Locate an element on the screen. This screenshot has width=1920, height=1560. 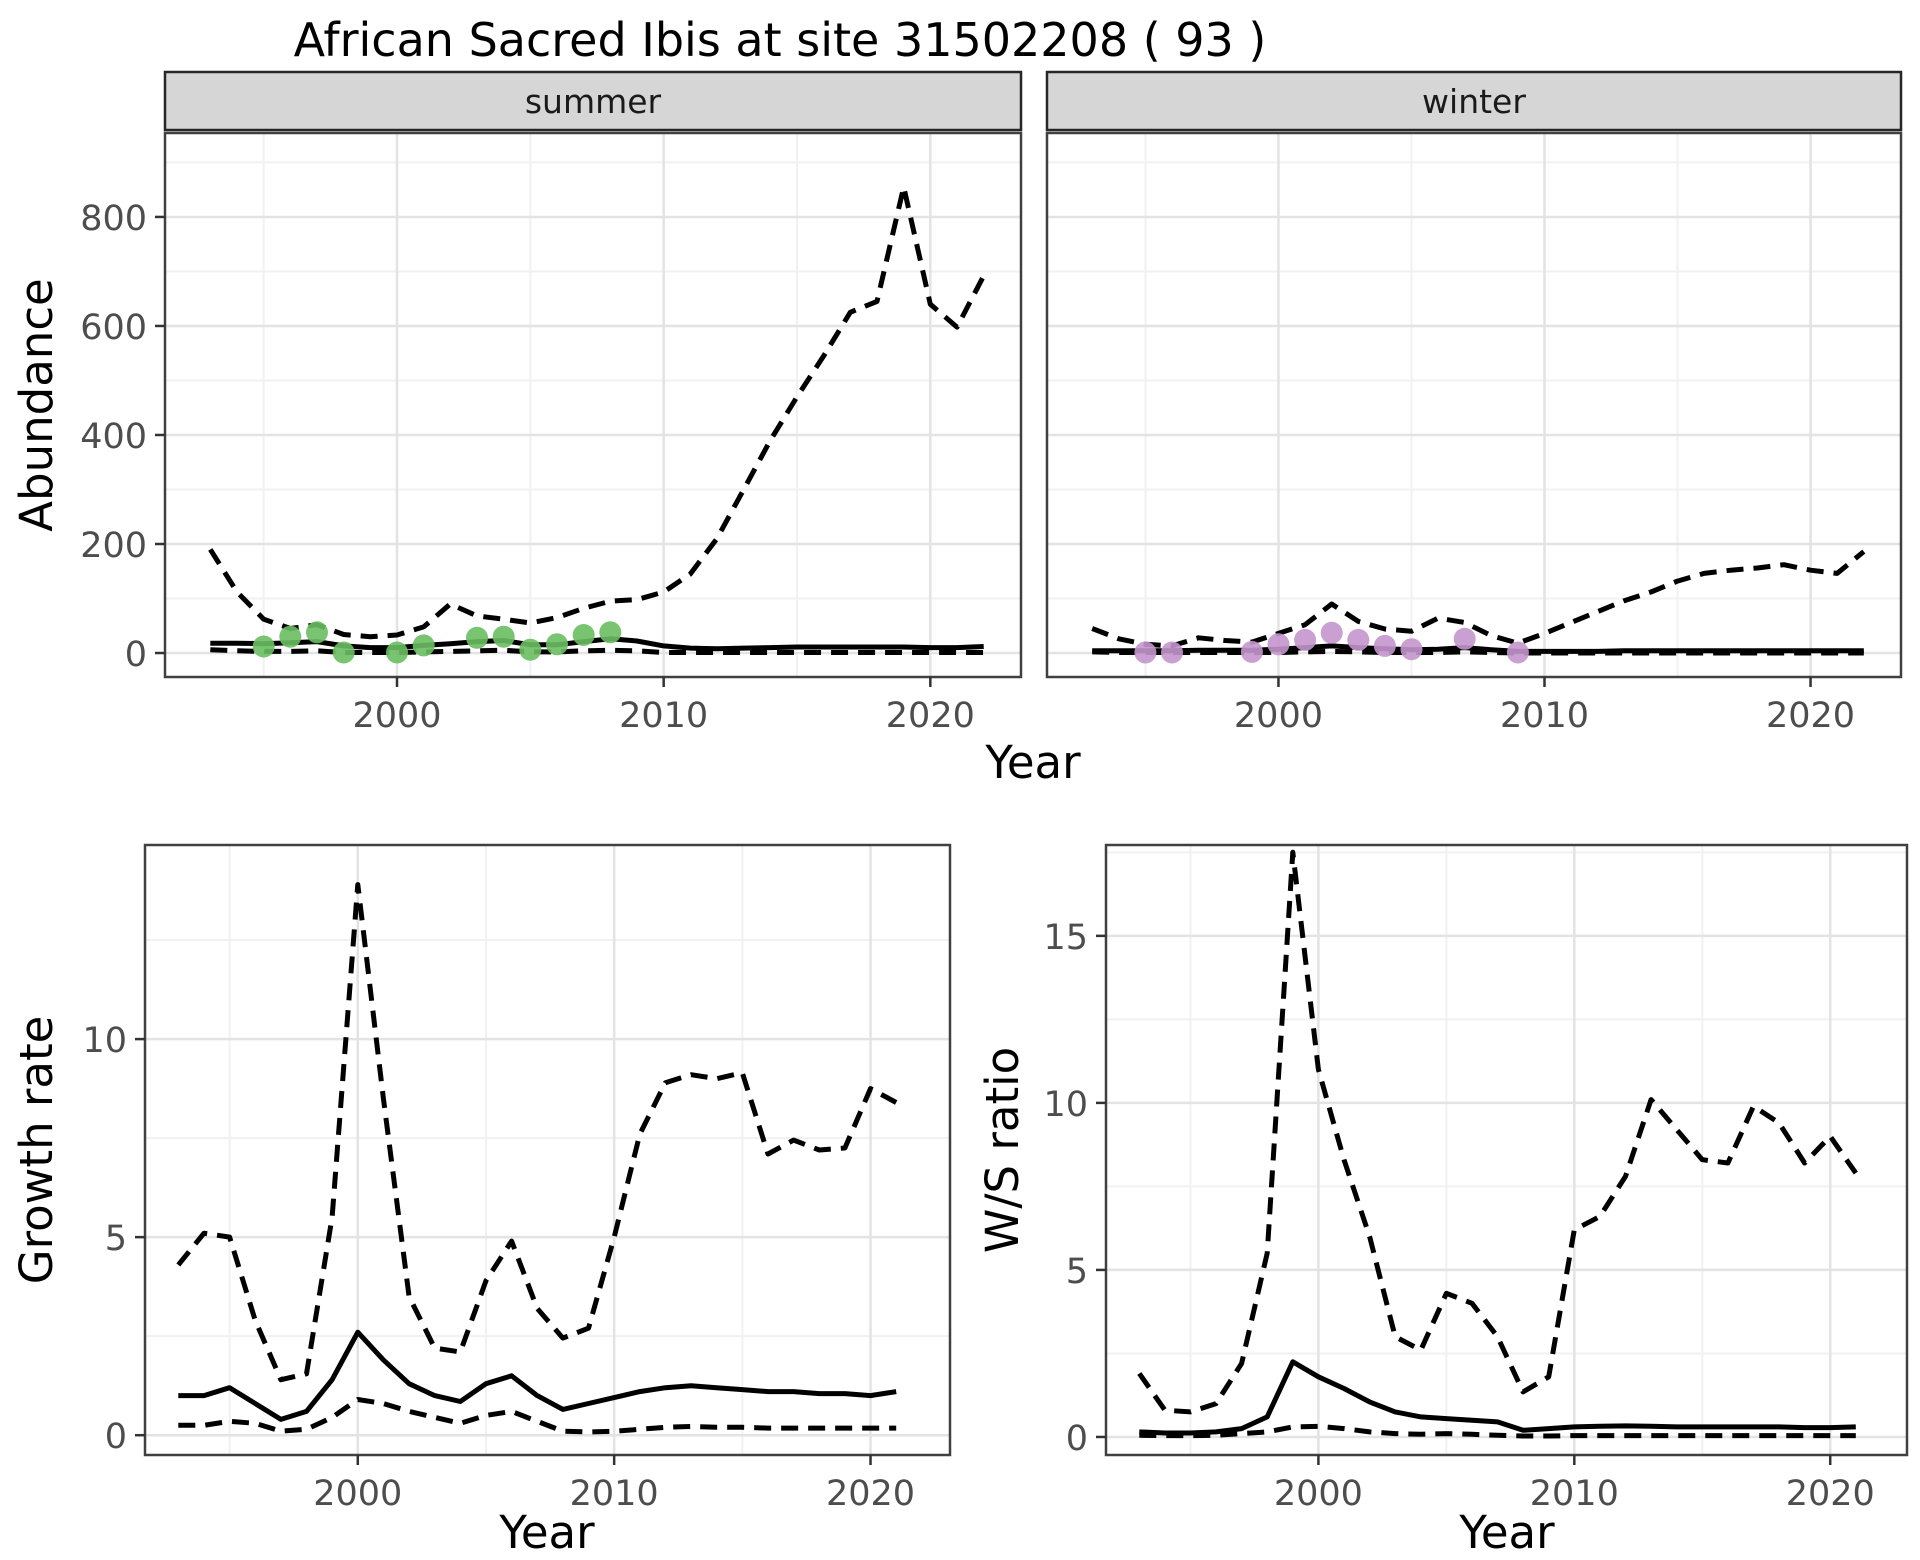
y-tick-label: 200 is located at coordinates (113, 546).